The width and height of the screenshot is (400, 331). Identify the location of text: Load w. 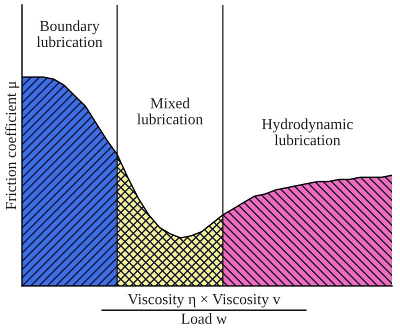
(204, 318).